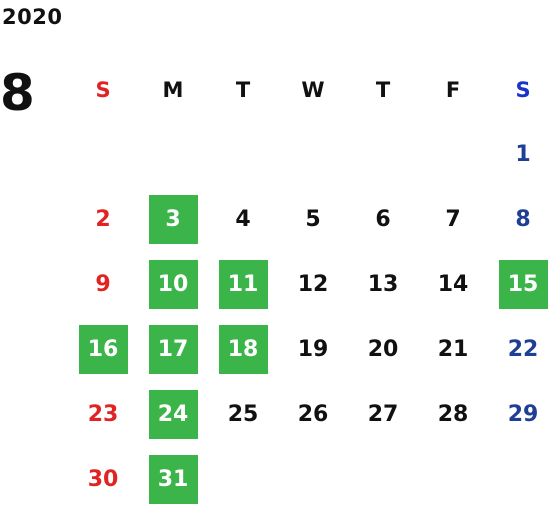 The image size is (548, 512). What do you see at coordinates (523, 219) in the screenshot?
I see `day-number: 8` at bounding box center [523, 219].